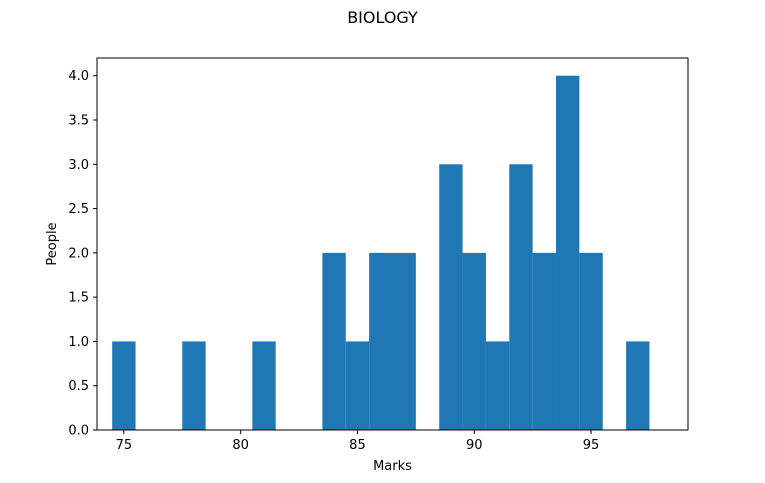 The width and height of the screenshot is (765, 483). Describe the element at coordinates (78, 121) in the screenshot. I see `y-tick-label: 3.5` at that location.